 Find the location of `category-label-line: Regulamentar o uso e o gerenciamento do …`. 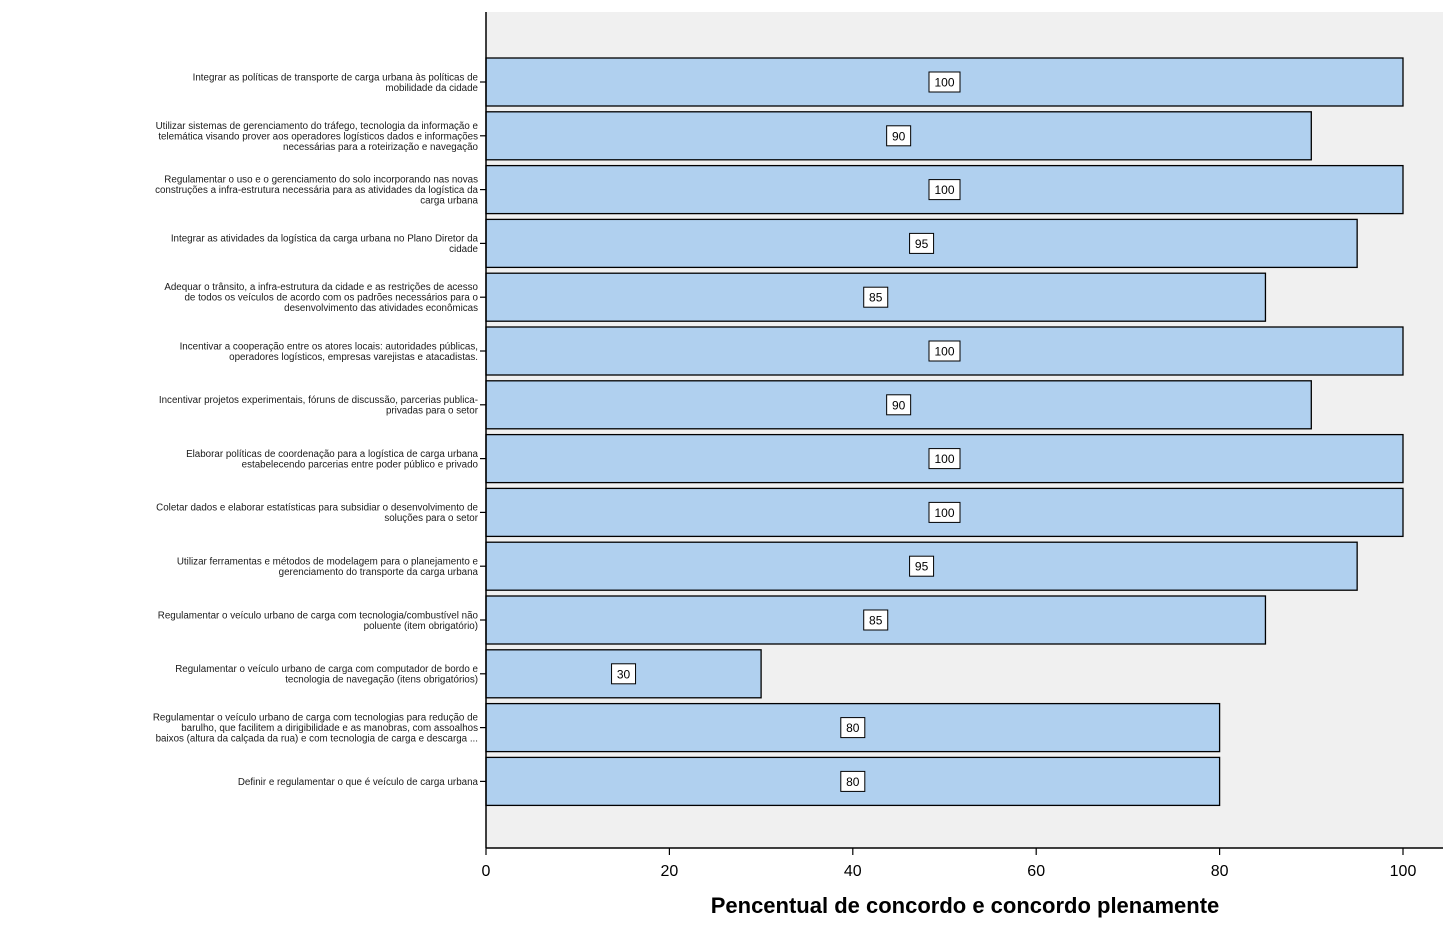

category-label-line: Regulamentar o uso e o gerenciamento do … is located at coordinates (321, 180).